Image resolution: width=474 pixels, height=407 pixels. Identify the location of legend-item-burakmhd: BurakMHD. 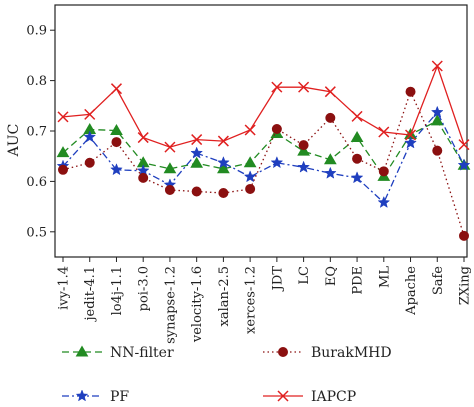
(327, 353).